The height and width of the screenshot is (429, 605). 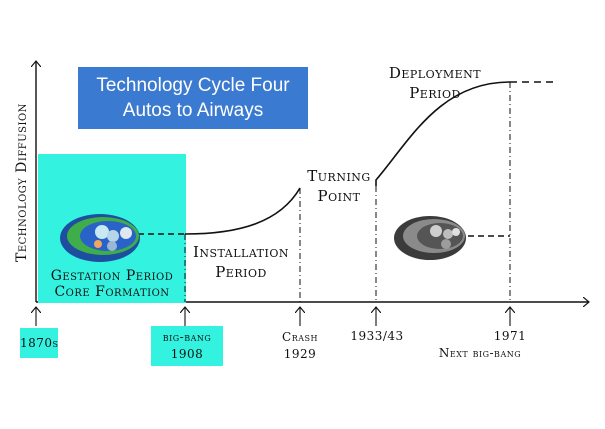 What do you see at coordinates (339, 176) in the screenshot?
I see `turning-label-line1: Turning` at bounding box center [339, 176].